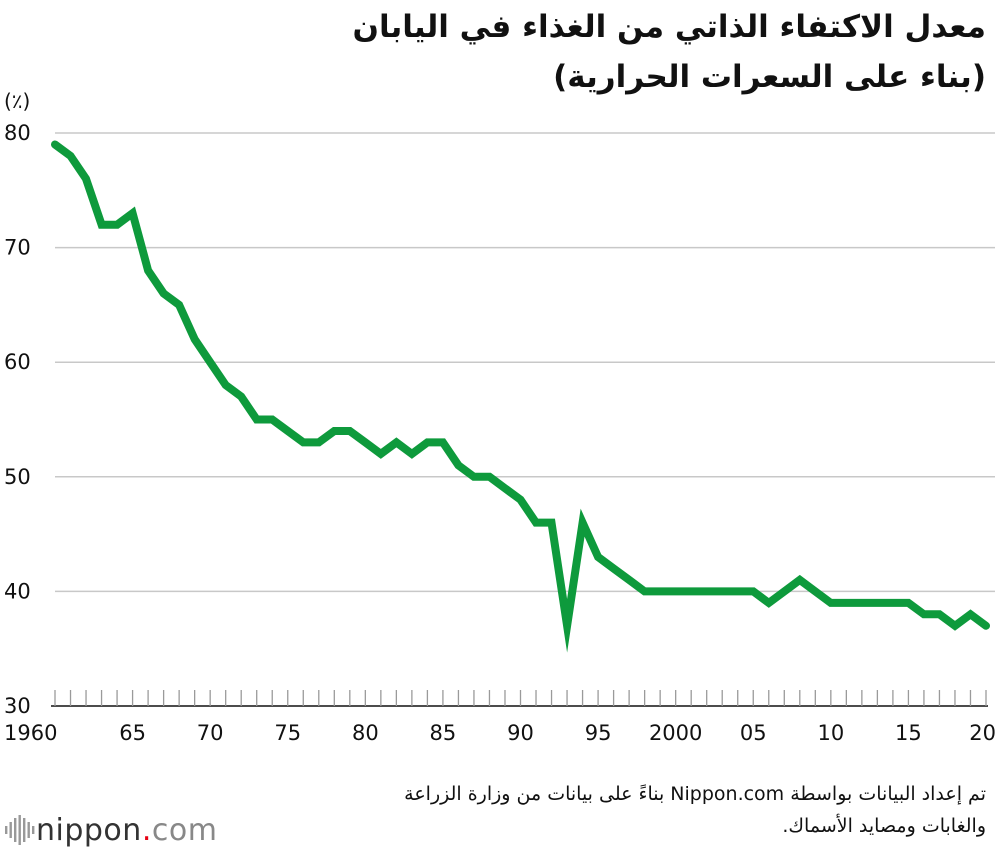  I want to click on logo-main: nippon, so click(89, 830).